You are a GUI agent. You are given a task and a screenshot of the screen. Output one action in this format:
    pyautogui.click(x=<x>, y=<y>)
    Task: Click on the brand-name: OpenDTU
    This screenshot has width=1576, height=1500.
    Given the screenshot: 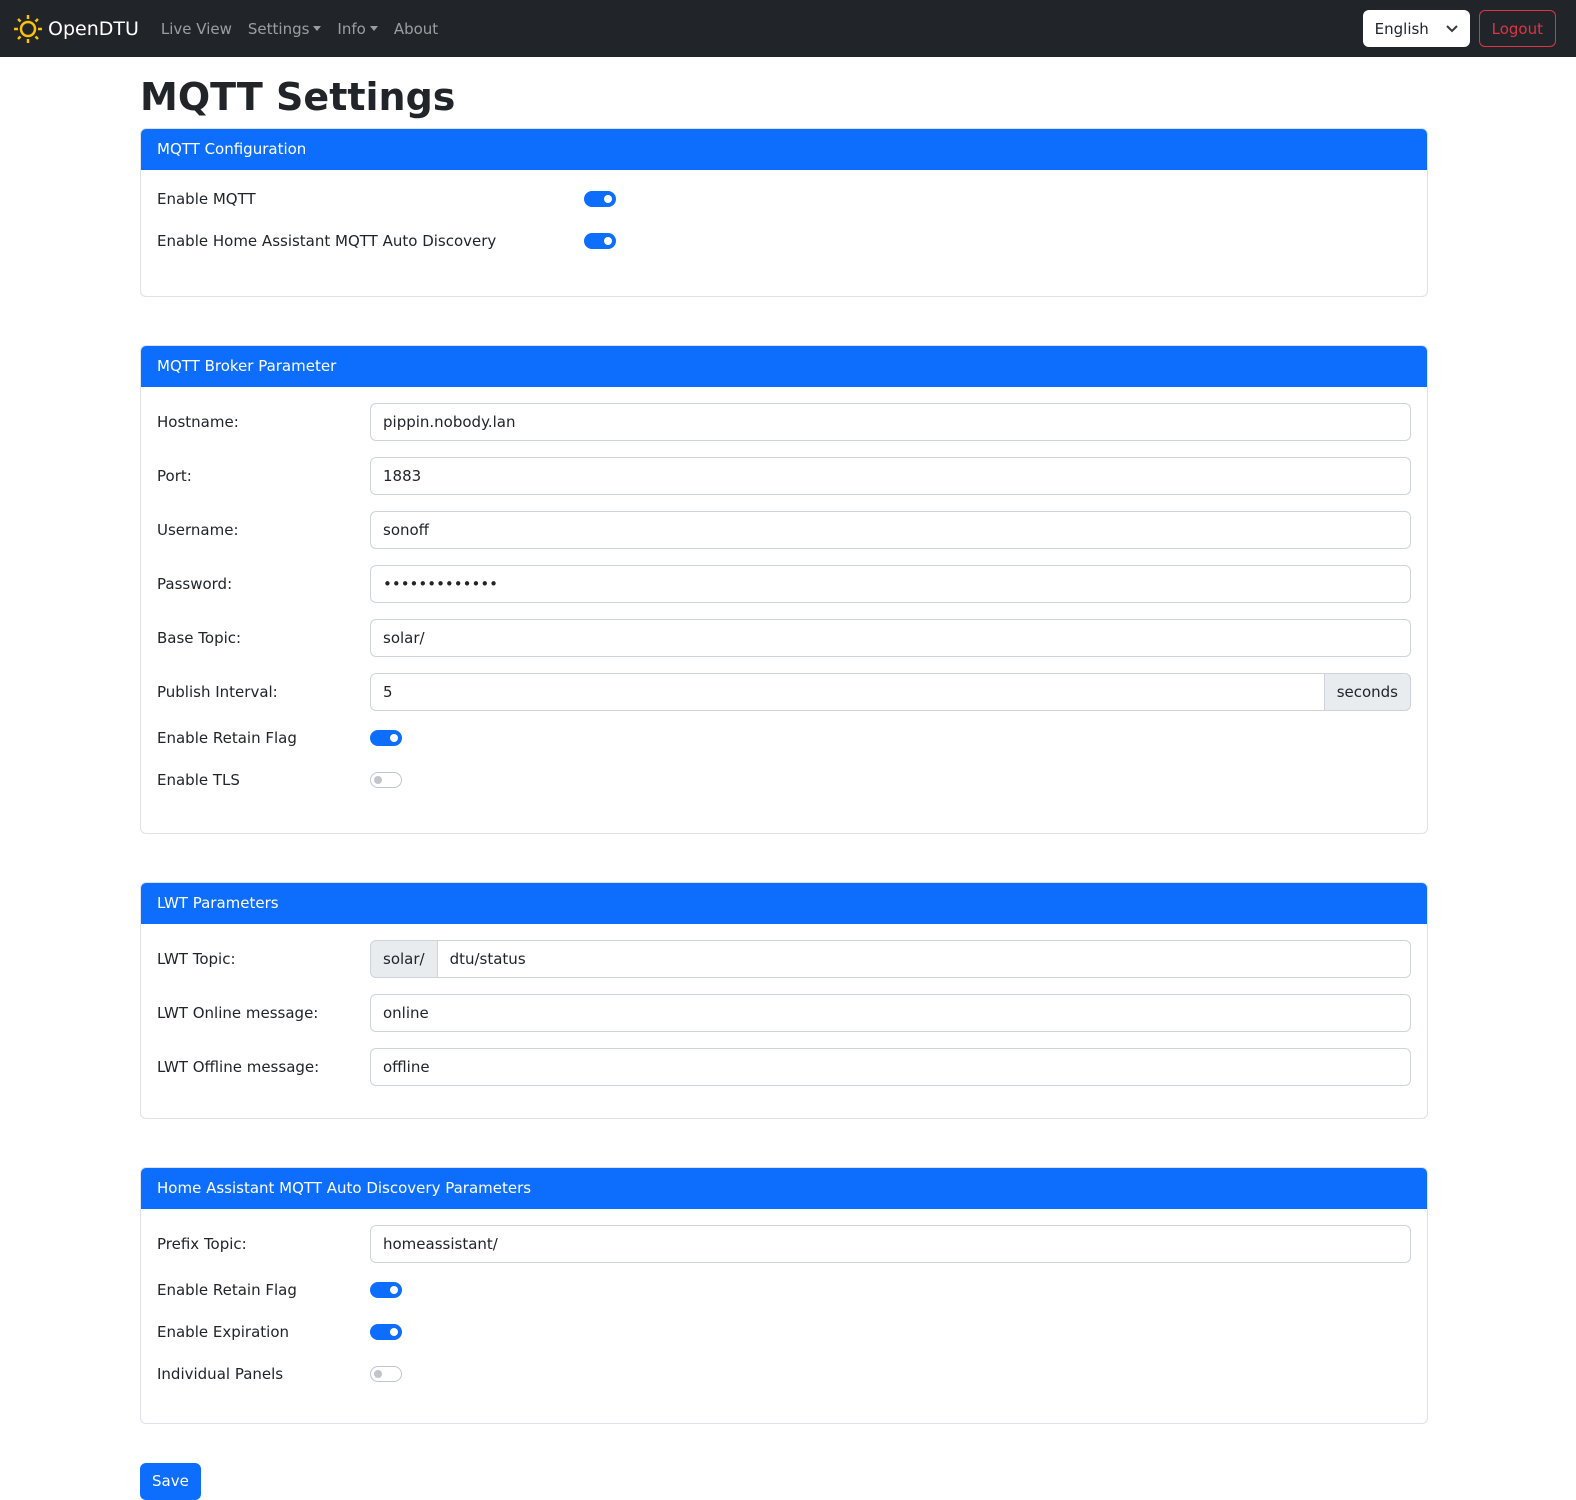 What is the action you would take?
    pyautogui.click(x=93, y=28)
    